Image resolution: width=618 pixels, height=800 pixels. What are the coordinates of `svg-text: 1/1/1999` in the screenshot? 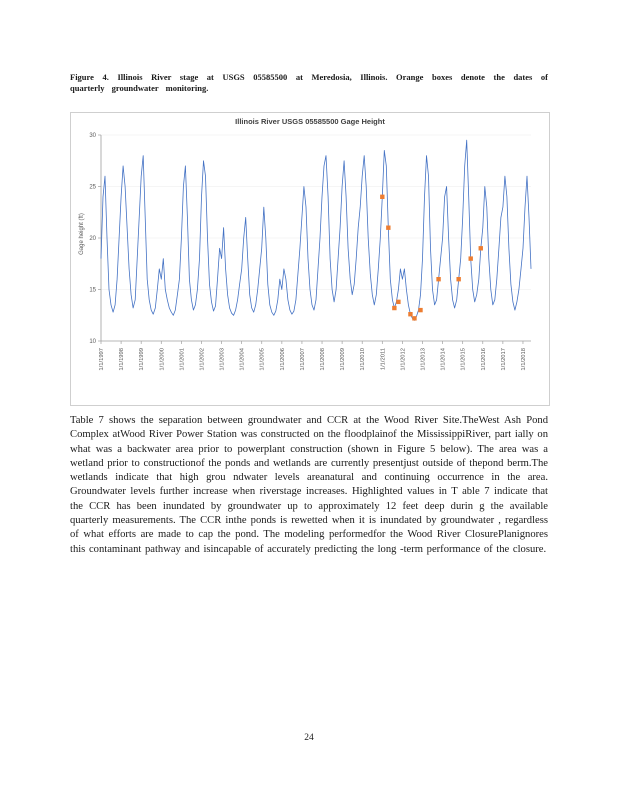 It's located at (142, 359).